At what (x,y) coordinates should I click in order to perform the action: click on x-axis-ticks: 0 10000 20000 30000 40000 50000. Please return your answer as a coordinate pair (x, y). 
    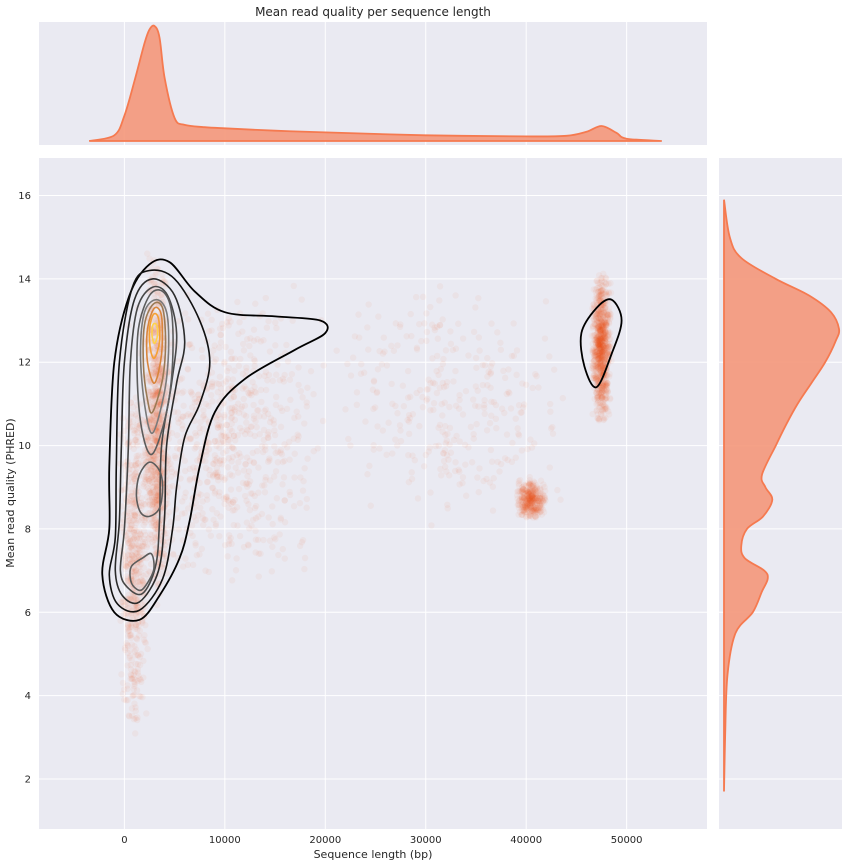
    Looking at the image, I should click on (381, 840).